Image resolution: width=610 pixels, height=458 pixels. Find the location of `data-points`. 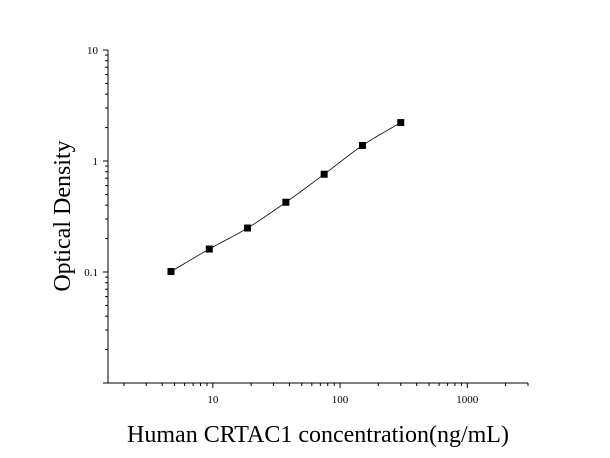

data-points is located at coordinates (286, 197).